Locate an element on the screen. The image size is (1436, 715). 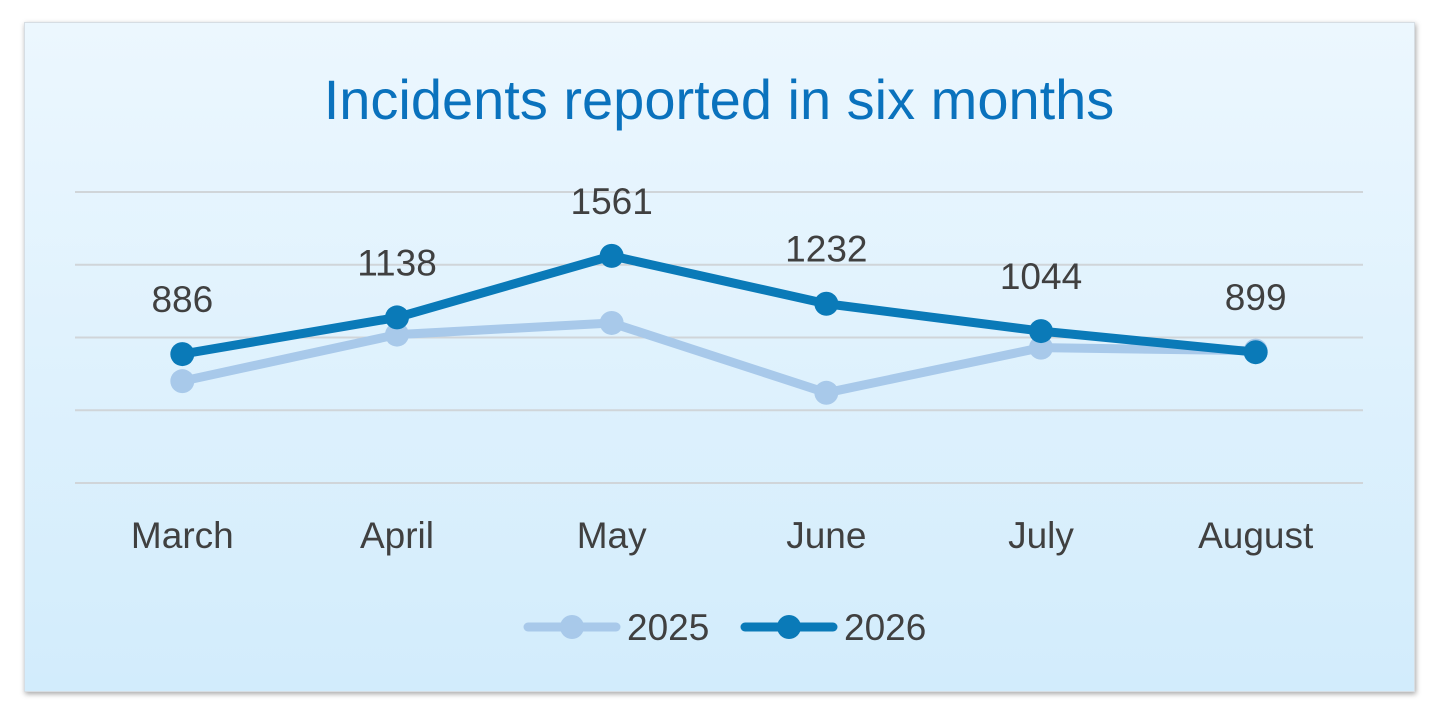
data-point-2026-may is located at coordinates (611, 255).